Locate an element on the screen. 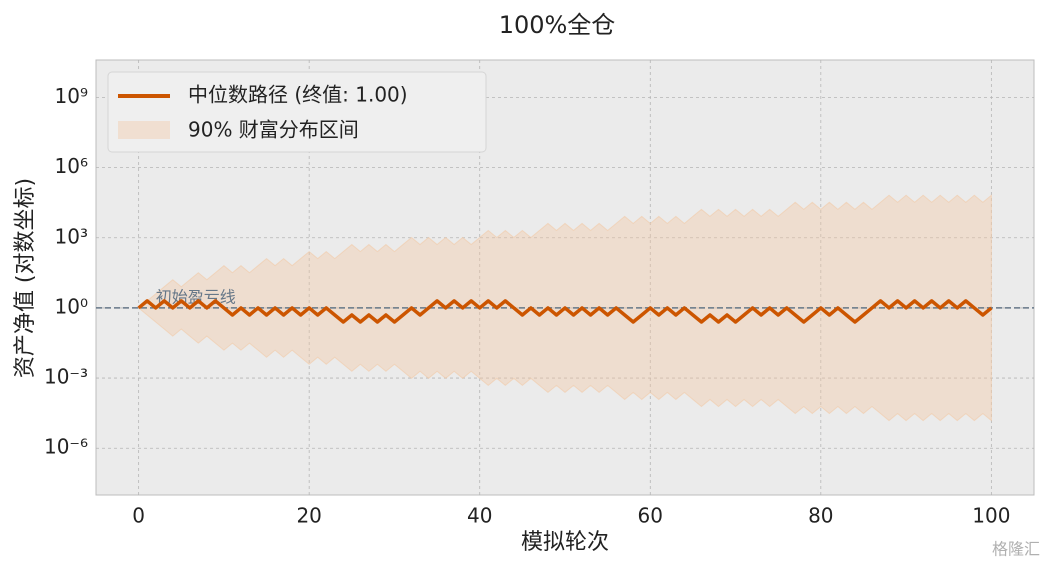  legend: 中位数路径 (终值: 1.00) 90% 财富分布区间 is located at coordinates (297, 112).